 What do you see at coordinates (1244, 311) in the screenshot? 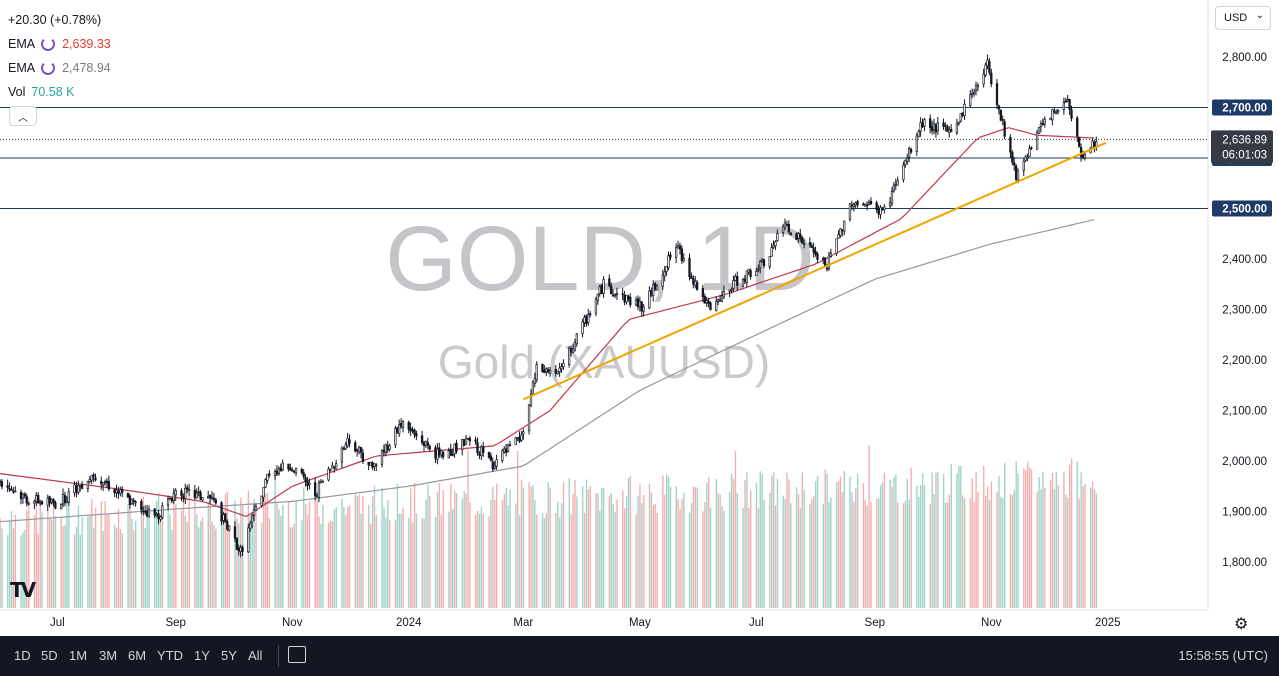
I see `y-tick-label: 2,300.00` at bounding box center [1244, 311].